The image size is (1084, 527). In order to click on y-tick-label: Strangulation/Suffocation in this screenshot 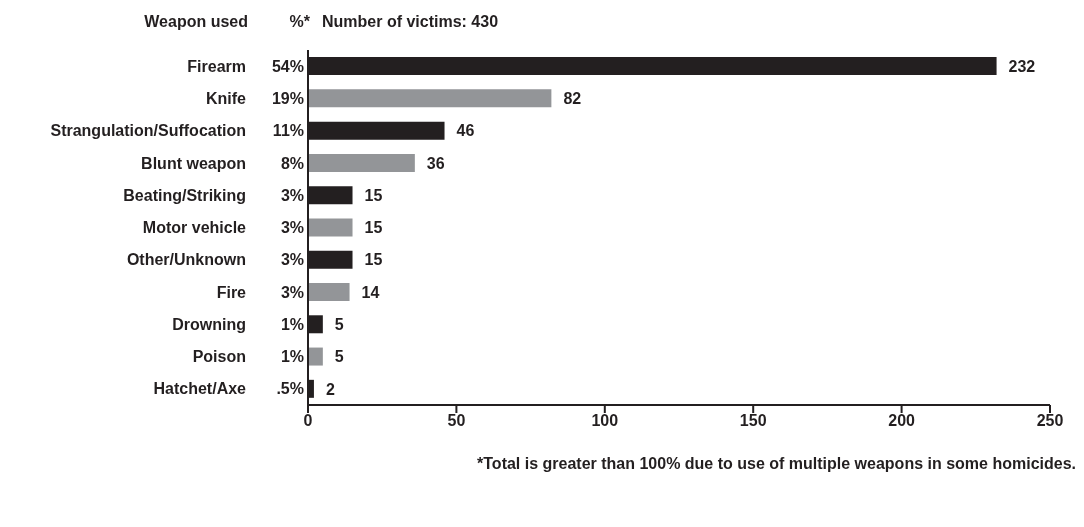, I will do `click(148, 131)`.